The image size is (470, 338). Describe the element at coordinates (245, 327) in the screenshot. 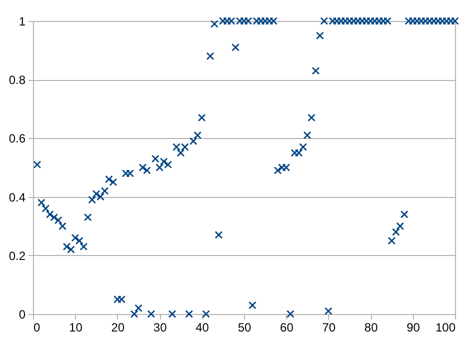

I see `x-tick-label: 50` at that location.